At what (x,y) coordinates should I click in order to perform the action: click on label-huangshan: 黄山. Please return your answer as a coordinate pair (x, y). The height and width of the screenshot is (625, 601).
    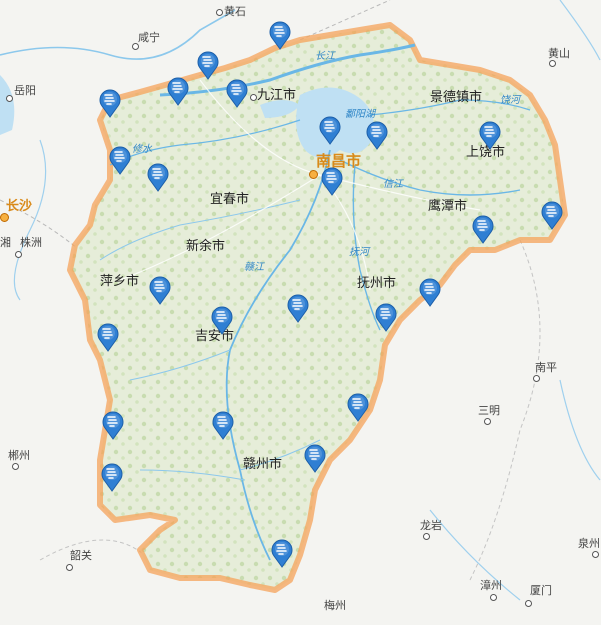
    Looking at the image, I should click on (559, 53).